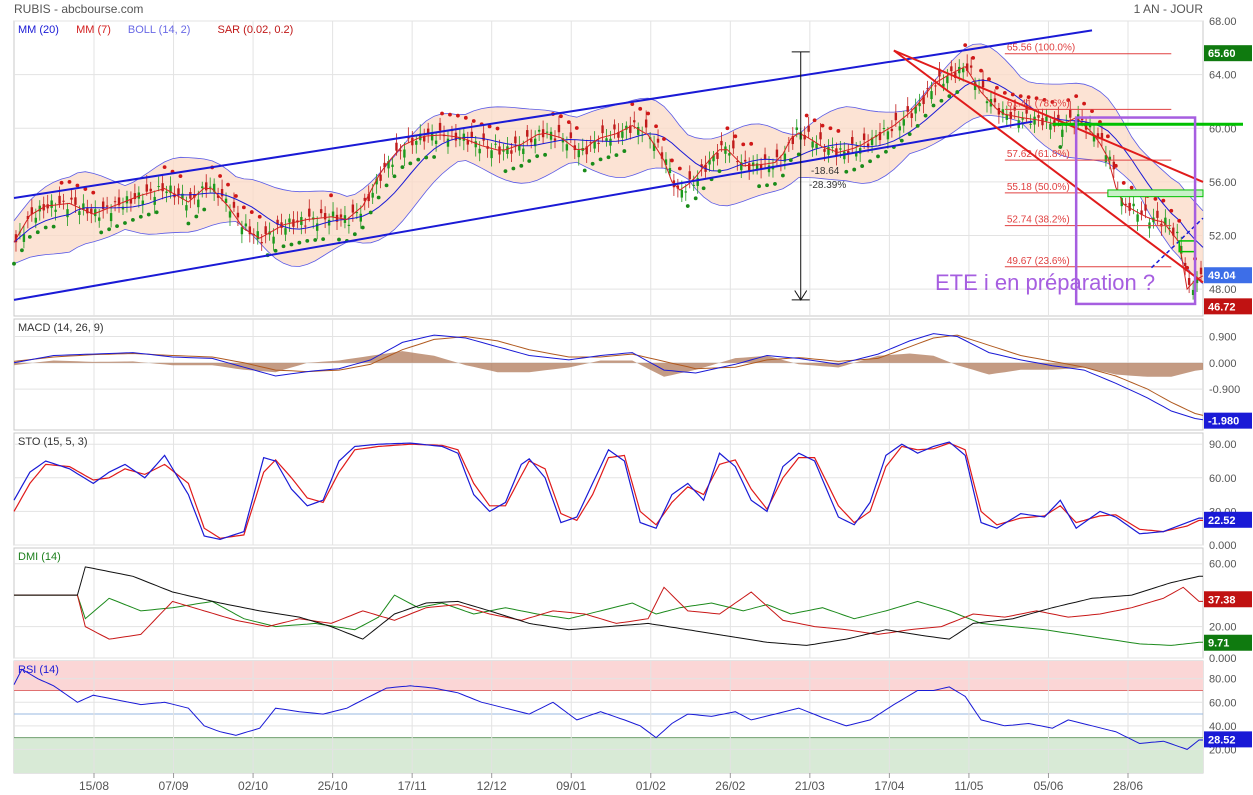 The height and width of the screenshot is (795, 1253). What do you see at coordinates (159, 30) in the screenshot?
I see `legend-entry: BOLL (14, 2)` at bounding box center [159, 30].